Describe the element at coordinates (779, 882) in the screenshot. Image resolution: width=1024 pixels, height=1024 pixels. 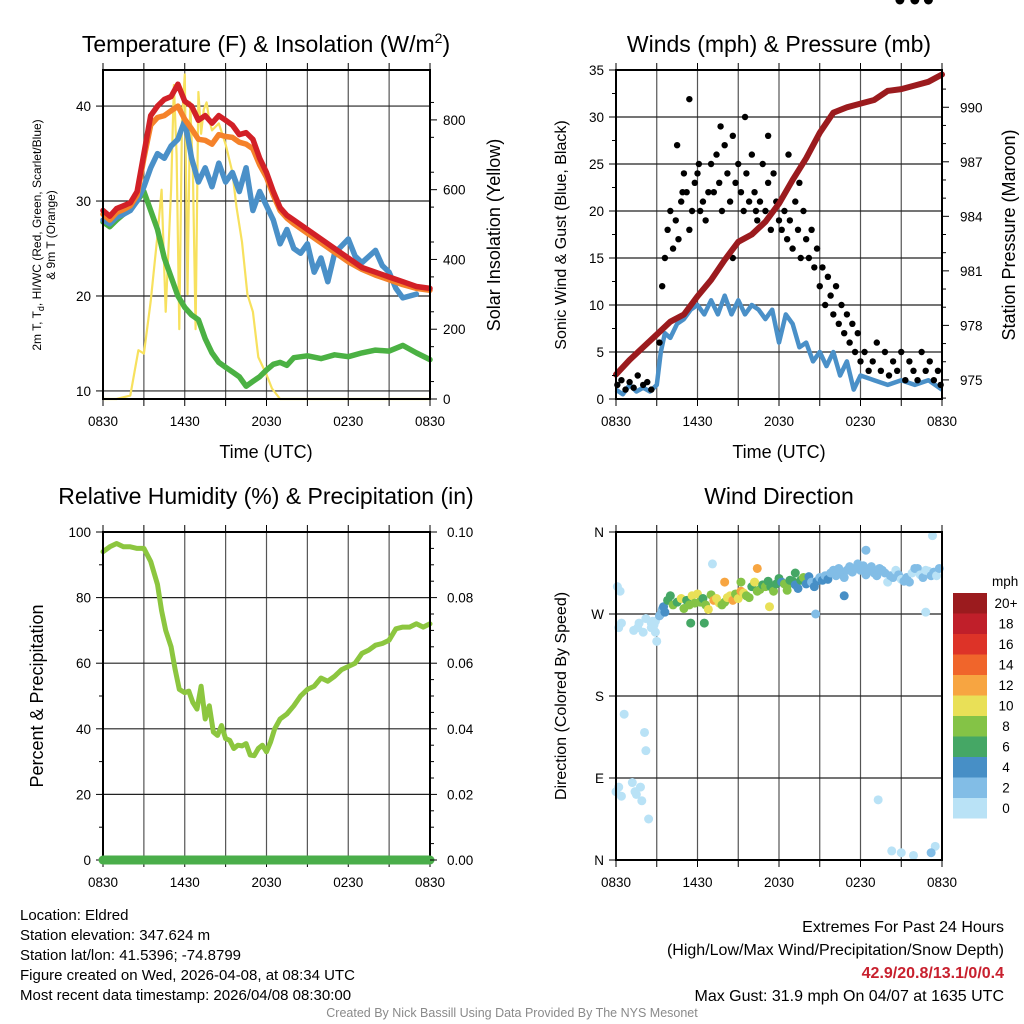
I see `wdir-xtick-label: 2030` at that location.